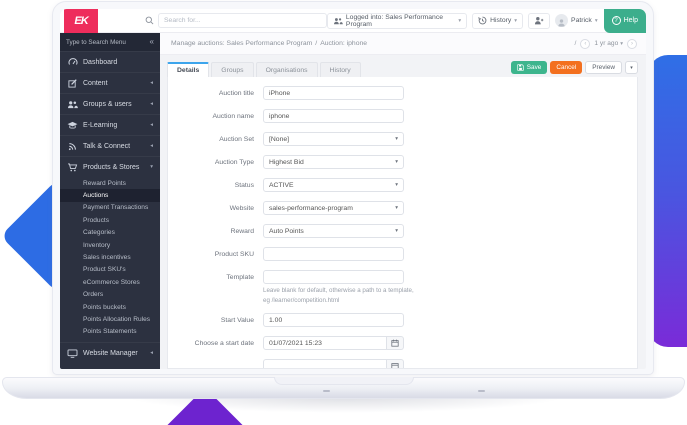  What do you see at coordinates (111, 282) in the screenshot?
I see `sidebar-subitem-ecommerce-stores: eCommerce Stores` at bounding box center [111, 282].